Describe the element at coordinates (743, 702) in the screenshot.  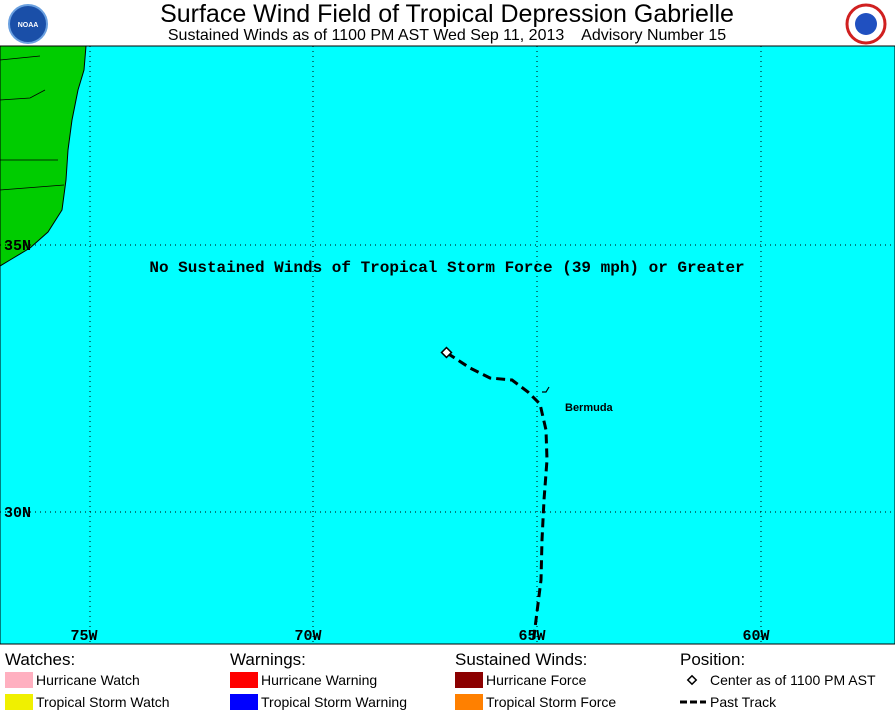
I see `legend-label: Past Track` at that location.